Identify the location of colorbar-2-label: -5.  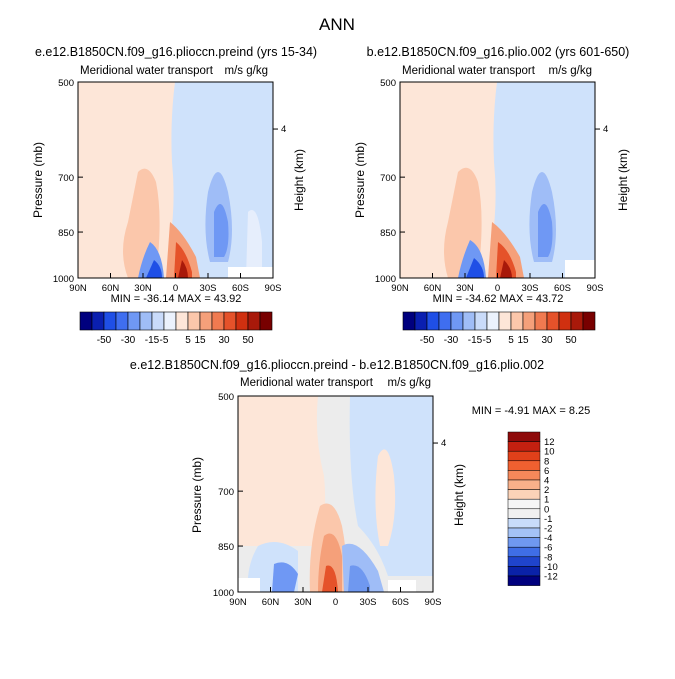
(487, 340).